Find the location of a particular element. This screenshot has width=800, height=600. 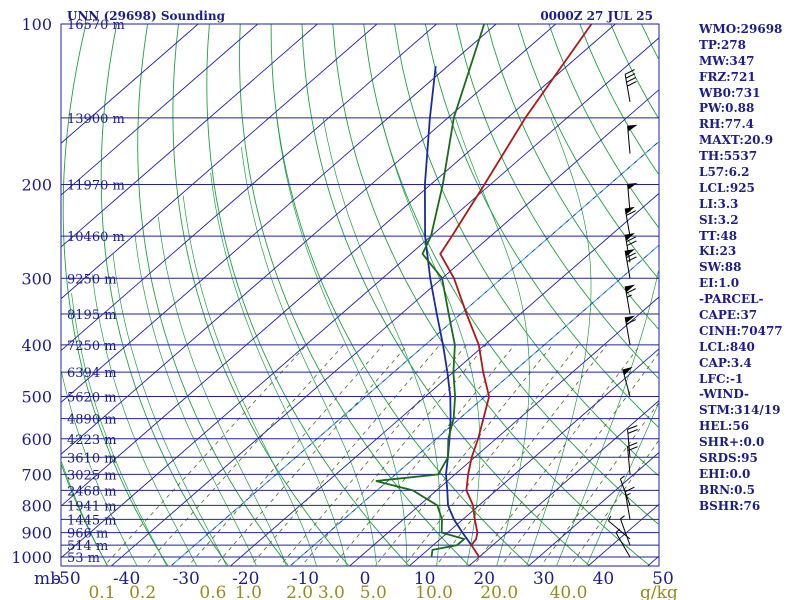

observation-time: 0000Z 27 JUL 25 is located at coordinates (596, 16).